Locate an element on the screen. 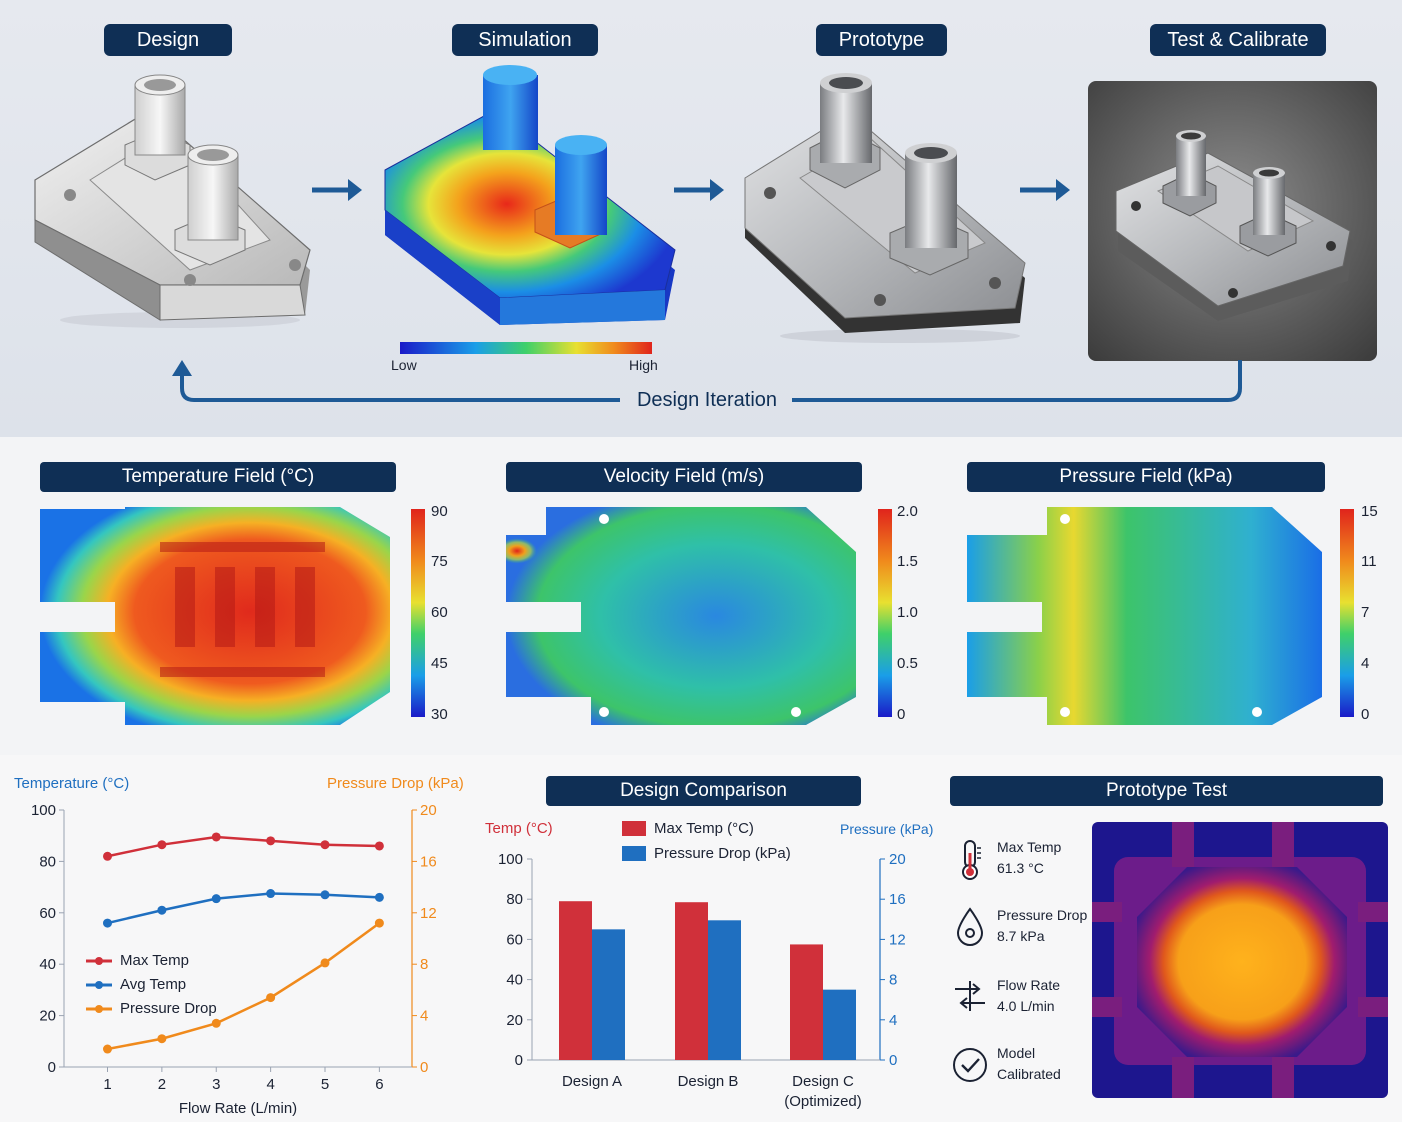 This screenshot has height=1122, width=1402. legend-label: Pressure Drop is located at coordinates (168, 1008).